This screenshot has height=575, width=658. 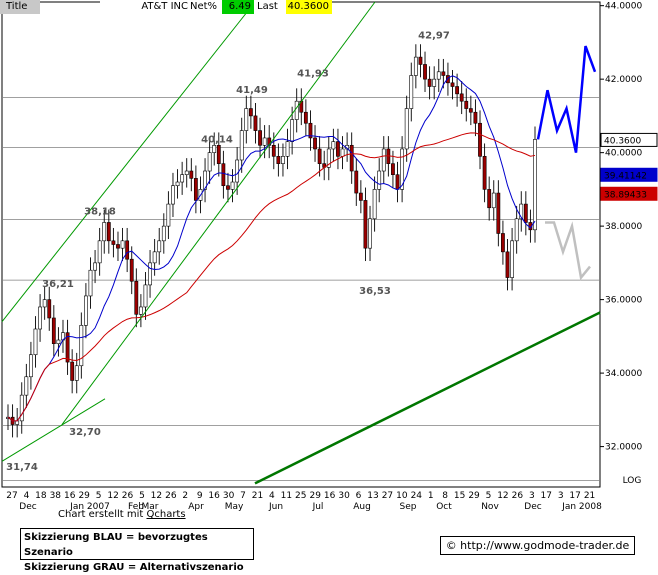 I want to click on x-day-label: 30, so click(x=344, y=496).